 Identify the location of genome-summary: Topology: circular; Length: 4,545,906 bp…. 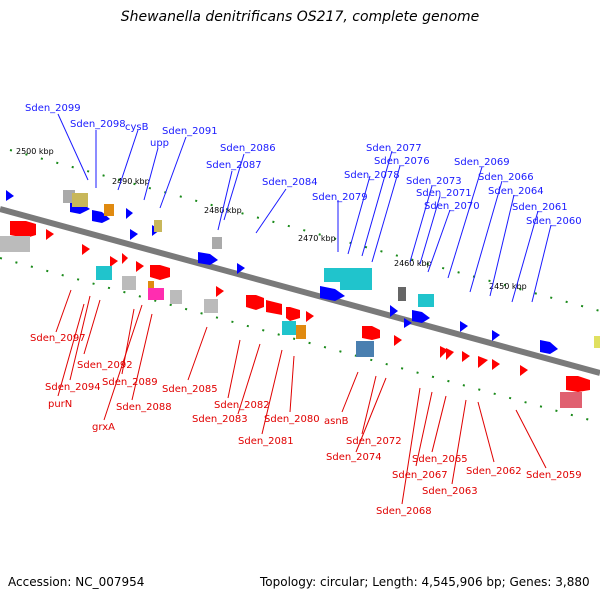
(425, 582).